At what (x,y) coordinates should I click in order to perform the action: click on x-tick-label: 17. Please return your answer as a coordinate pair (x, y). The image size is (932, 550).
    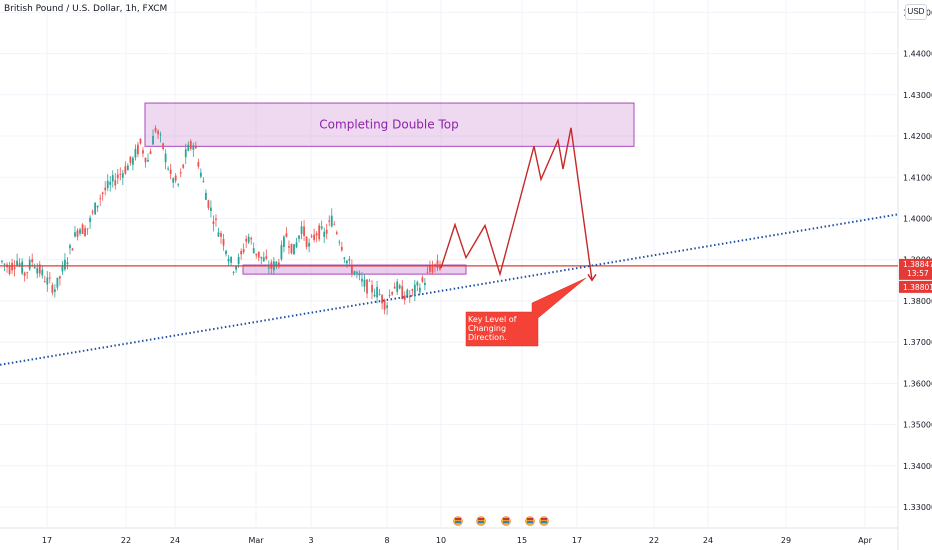
    Looking at the image, I should click on (47, 540).